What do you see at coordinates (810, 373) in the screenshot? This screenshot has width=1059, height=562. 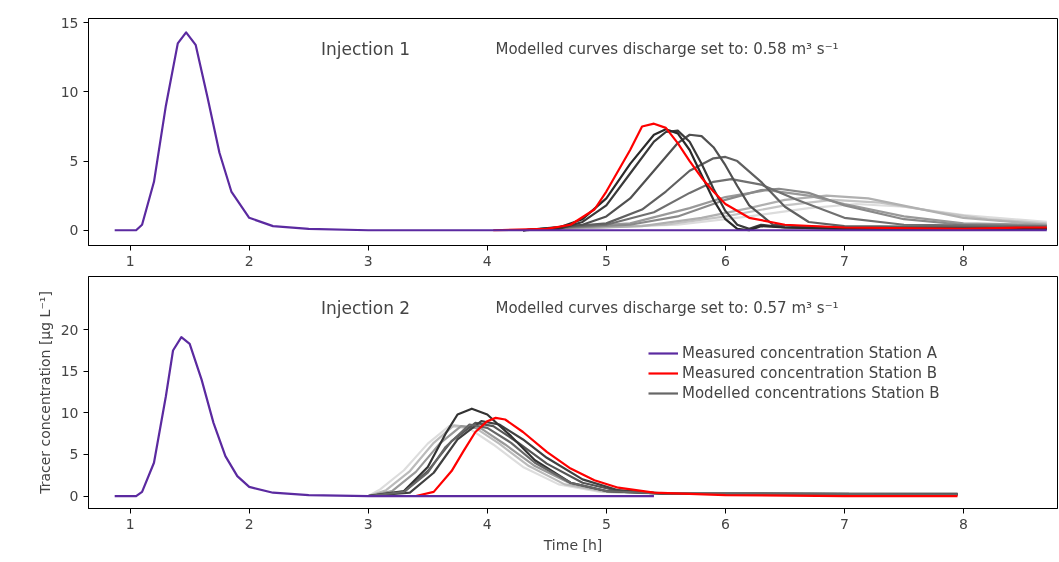 I see `legend-label: Measured concentration Station B` at bounding box center [810, 373].